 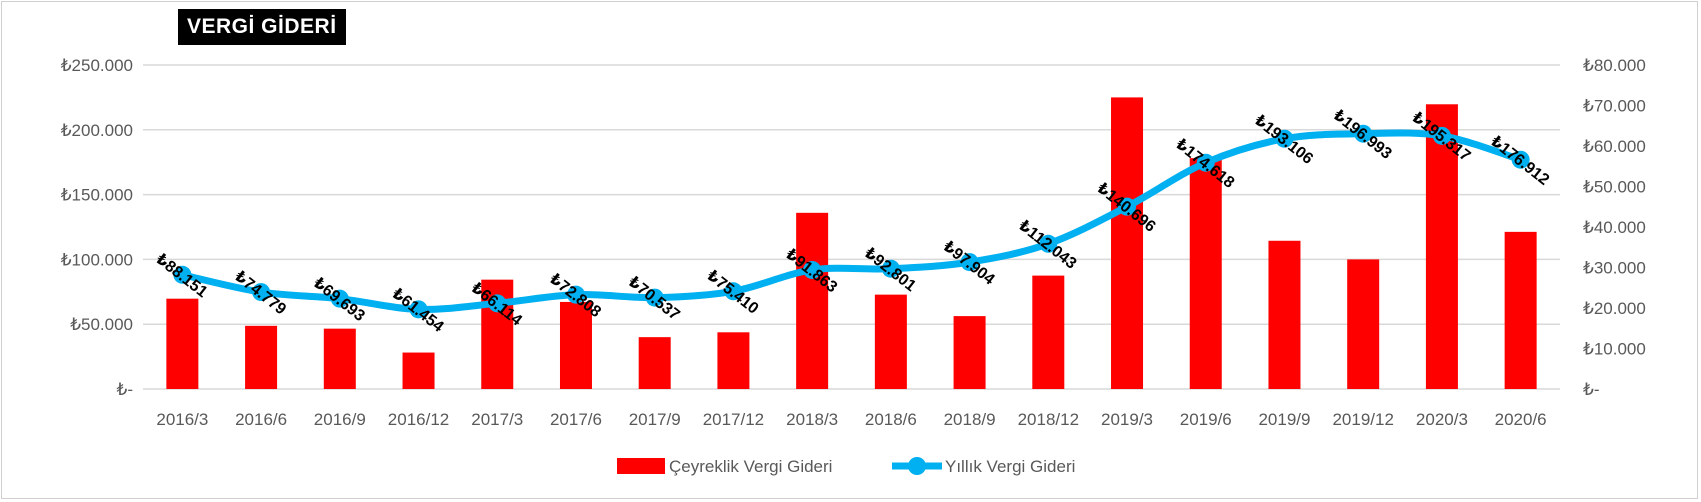 What do you see at coordinates (125, 389) in the screenshot?
I see `y-left-tick-label: ₺-` at bounding box center [125, 389].